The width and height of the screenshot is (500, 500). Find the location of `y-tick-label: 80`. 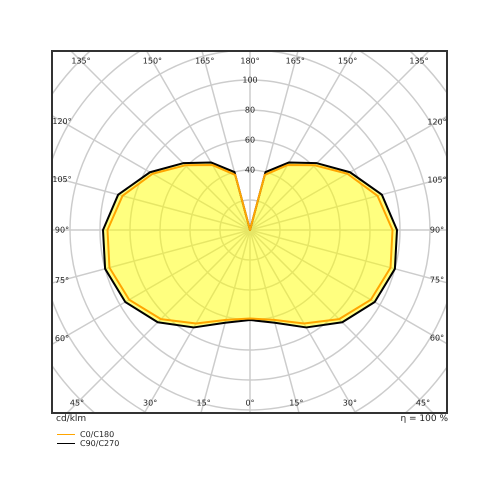

y-tick-label: 80 is located at coordinates (250, 110).